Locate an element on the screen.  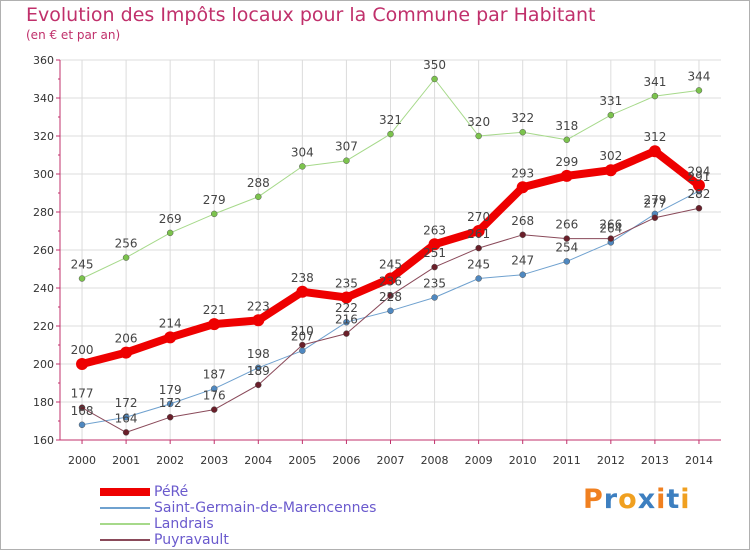
x-tick-label: 2001 is located at coordinates (126, 460).